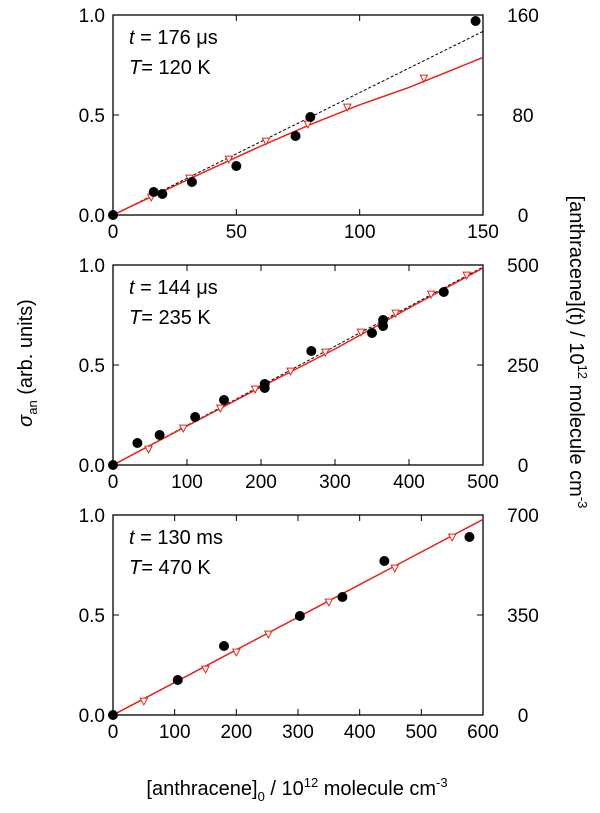  I want to click on linear-fit-line, so click(298, 122).